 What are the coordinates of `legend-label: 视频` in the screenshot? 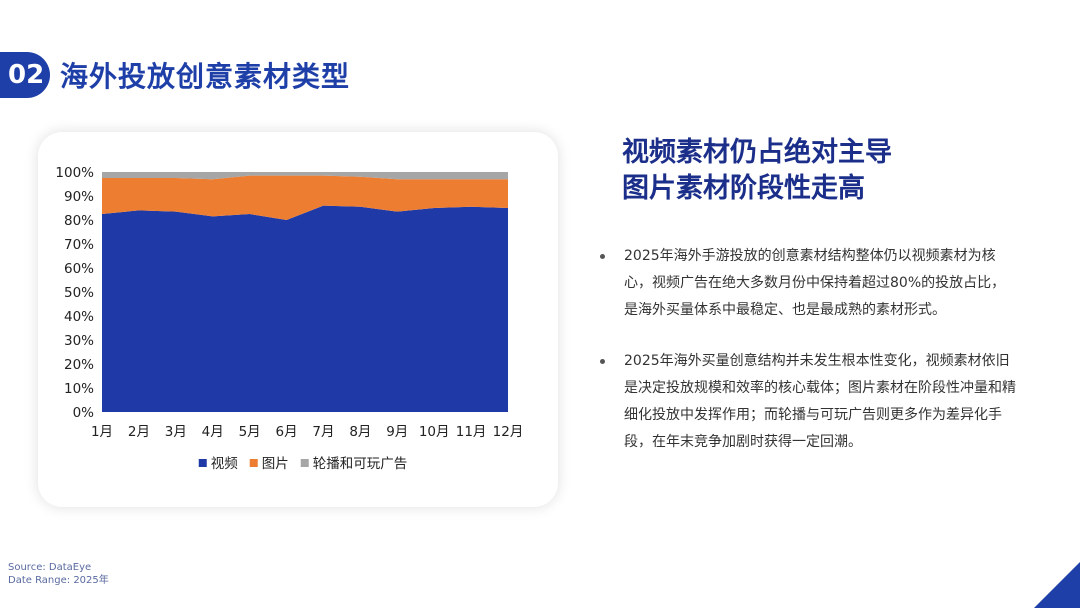 It's located at (224, 464).